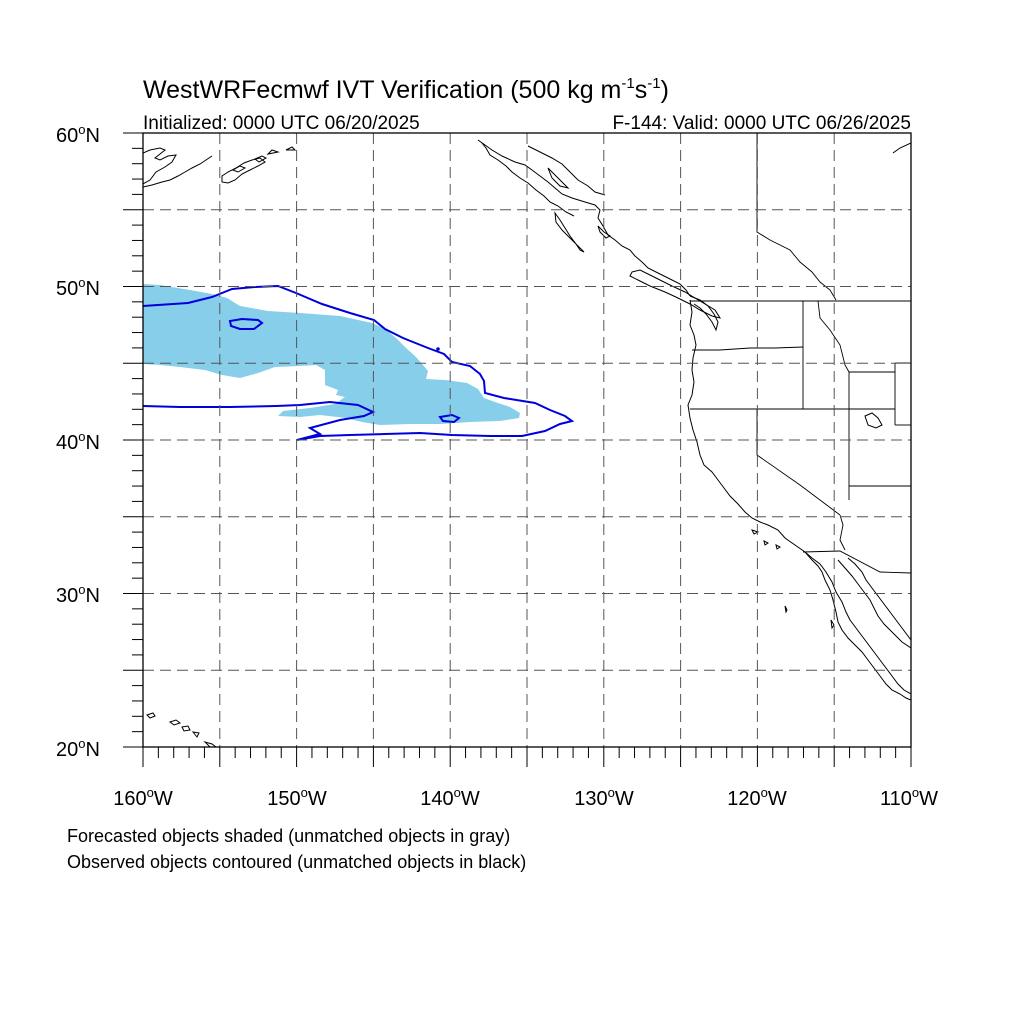 This screenshot has width=1024, height=1024. Describe the element at coordinates (78, 287) in the screenshot. I see `lat-label: 50oN` at that location.